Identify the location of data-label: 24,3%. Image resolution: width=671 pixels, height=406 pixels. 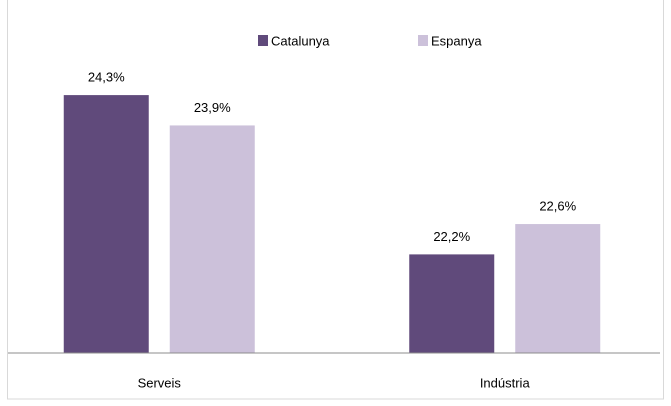
(106, 77).